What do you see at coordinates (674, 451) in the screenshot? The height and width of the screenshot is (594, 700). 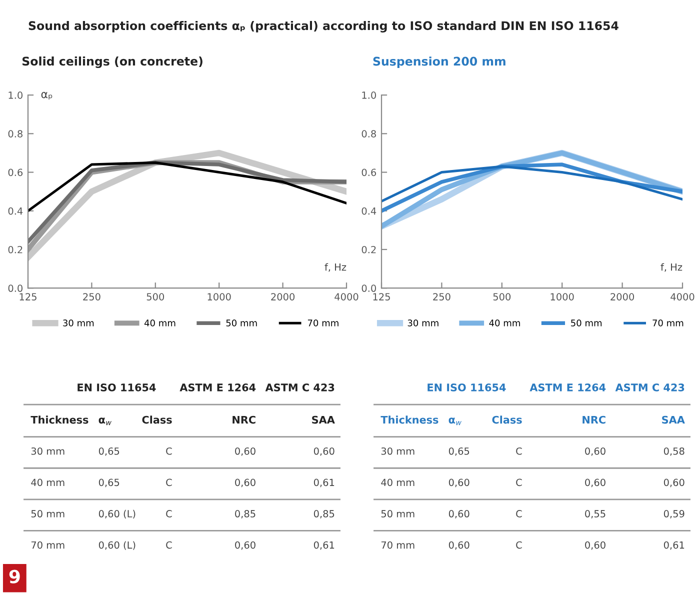 I see `text: 0,58` at bounding box center [674, 451].